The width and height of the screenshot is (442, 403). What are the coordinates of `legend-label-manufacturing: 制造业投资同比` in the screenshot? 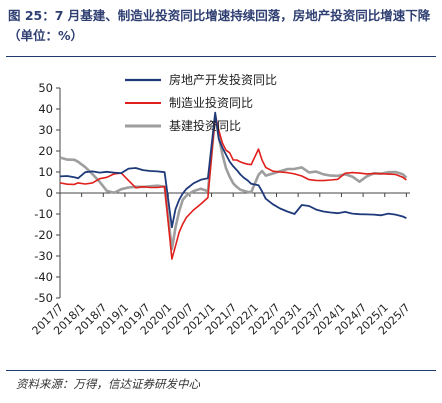 It's located at (211, 102).